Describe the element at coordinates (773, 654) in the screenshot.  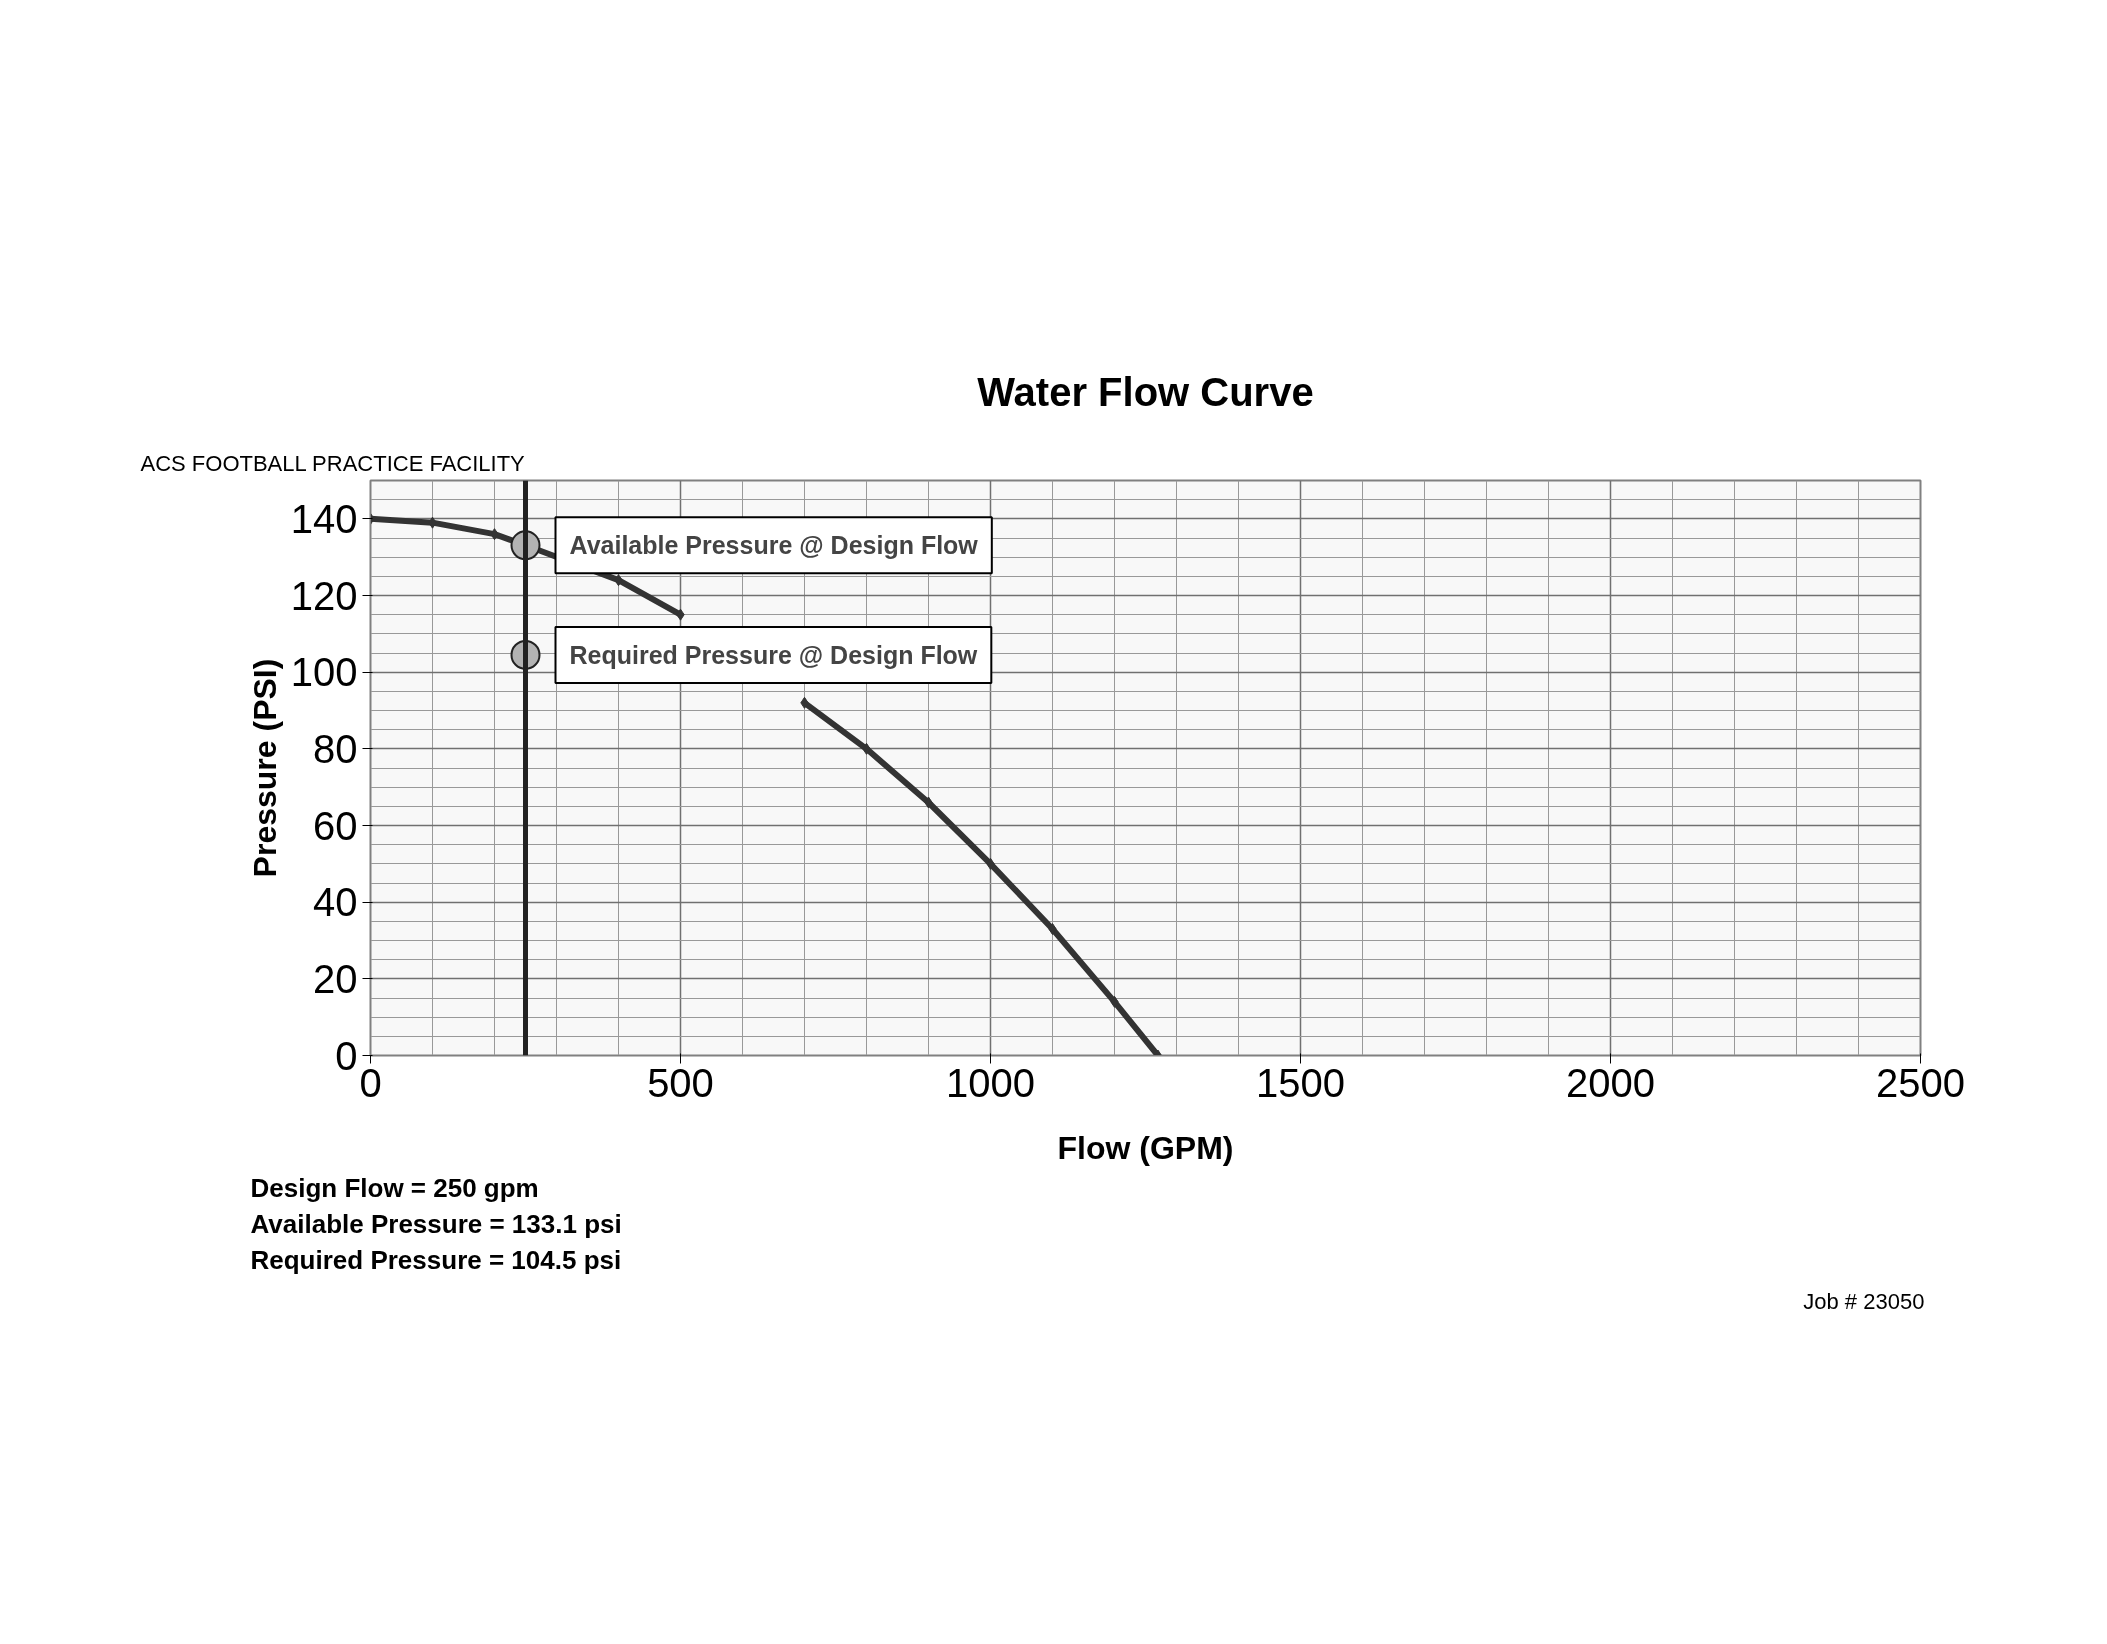
I see `annotation: Required Pressure @ Design Flow` at that location.